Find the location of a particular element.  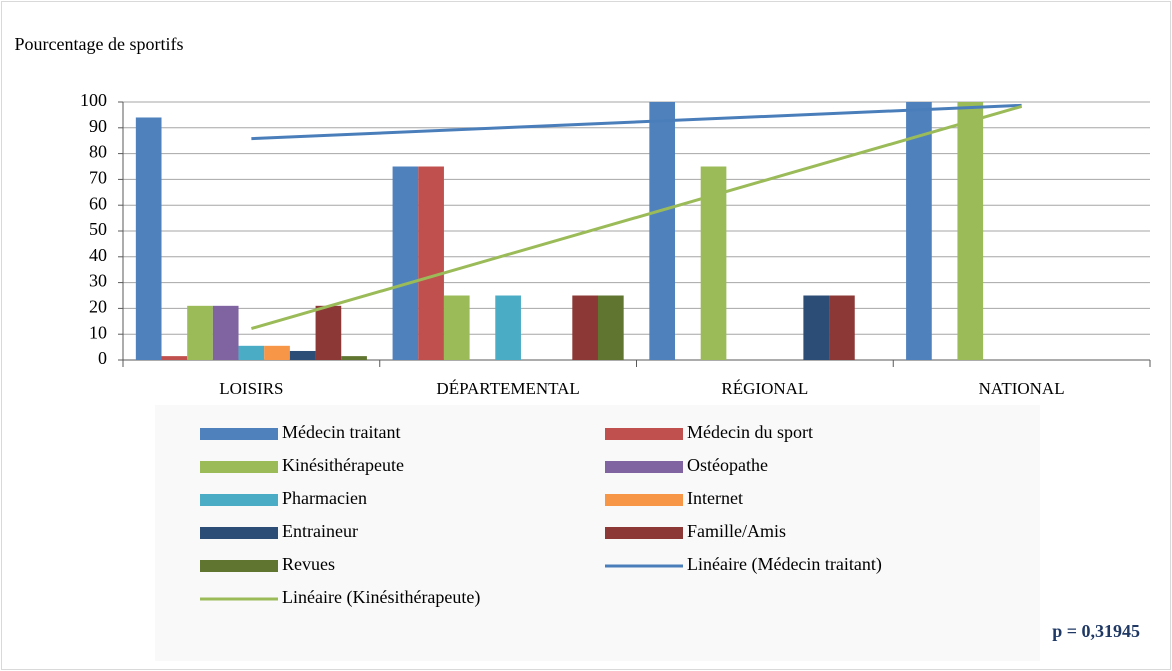

y-tick-label: 100 is located at coordinates (93, 100).